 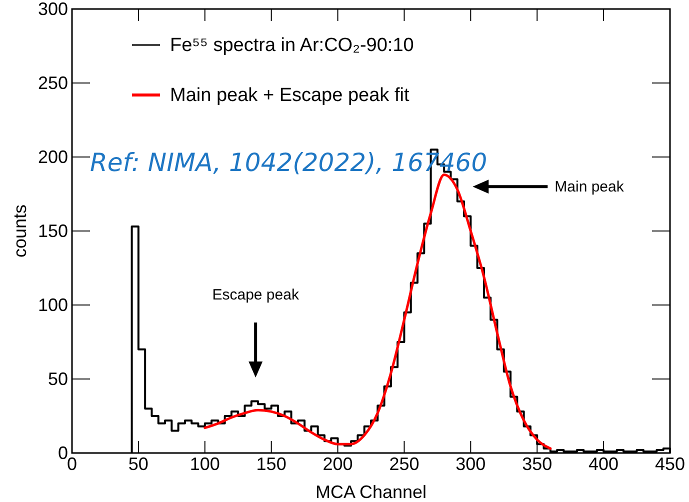 I want to click on y-tick-label: 100, so click(x=53, y=305).